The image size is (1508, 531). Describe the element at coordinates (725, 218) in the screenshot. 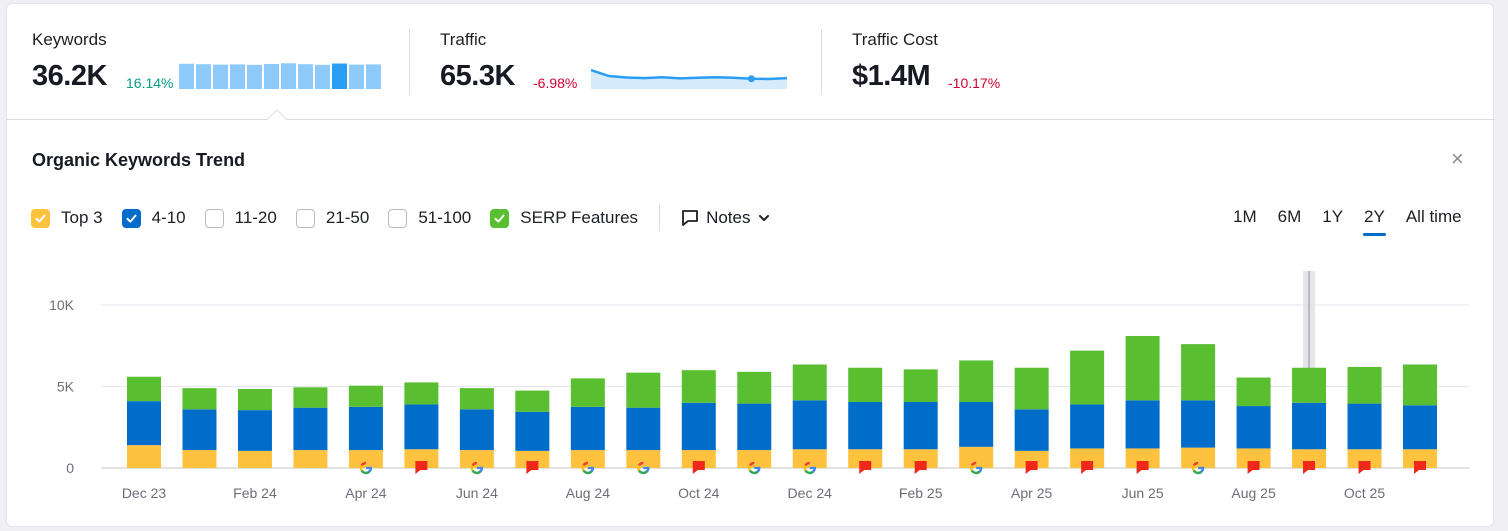

I see `notes-dropdown: Notes` at that location.